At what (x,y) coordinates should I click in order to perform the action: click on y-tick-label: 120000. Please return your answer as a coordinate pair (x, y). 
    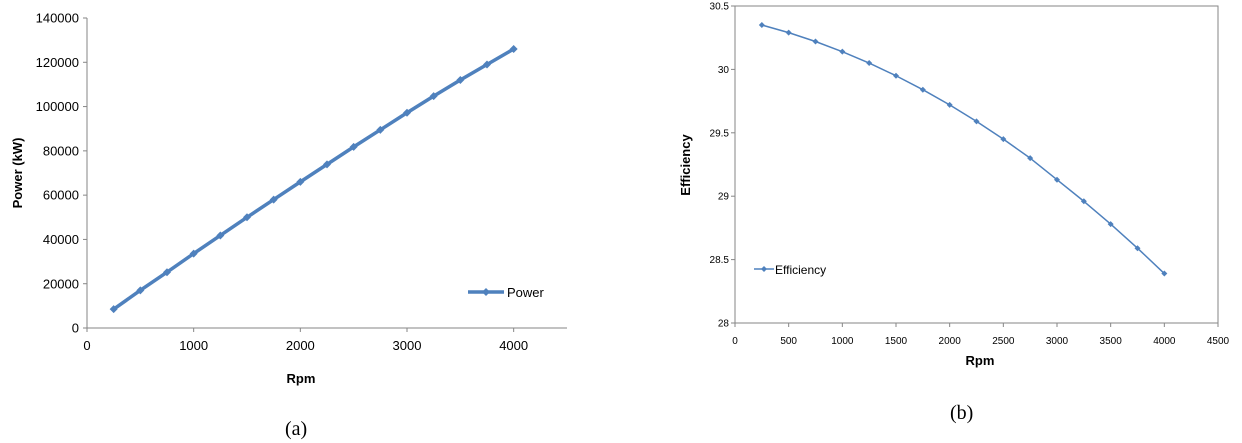
    Looking at the image, I should click on (57, 62).